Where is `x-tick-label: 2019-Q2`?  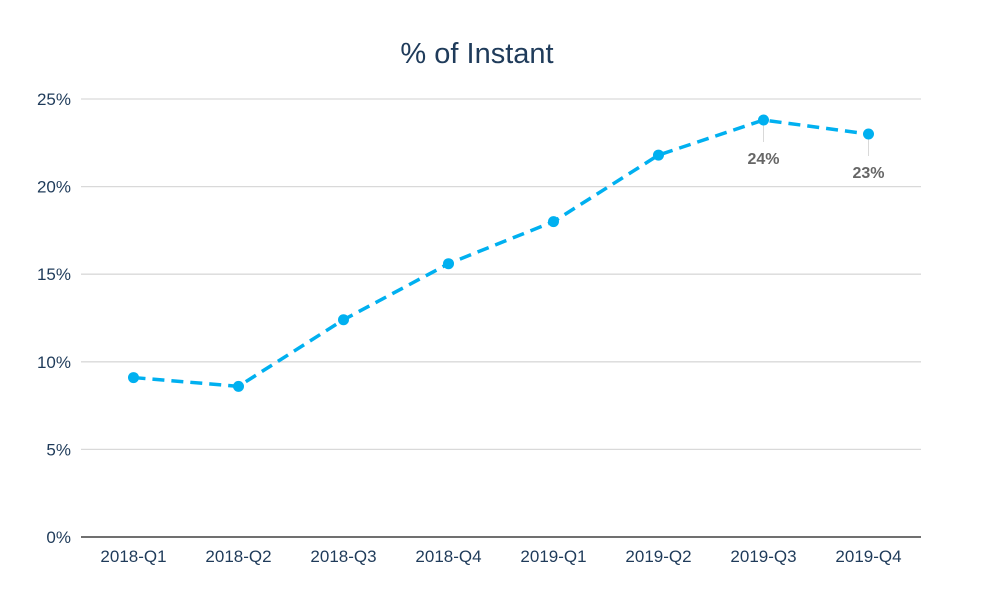 x-tick-label: 2019-Q2 is located at coordinates (658, 556).